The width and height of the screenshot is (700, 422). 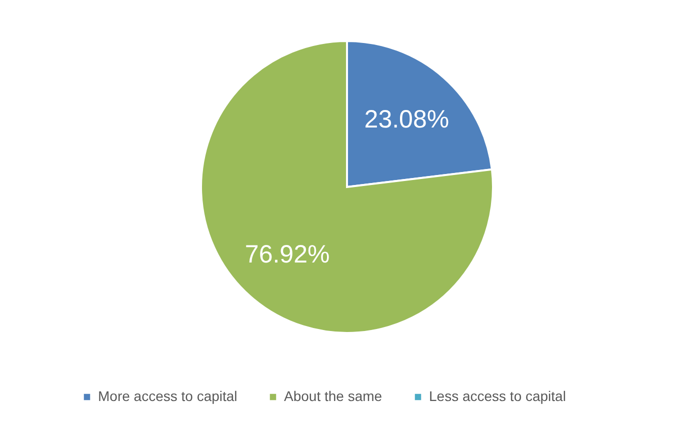 What do you see at coordinates (168, 396) in the screenshot?
I see `legend-label: More access to capital` at bounding box center [168, 396].